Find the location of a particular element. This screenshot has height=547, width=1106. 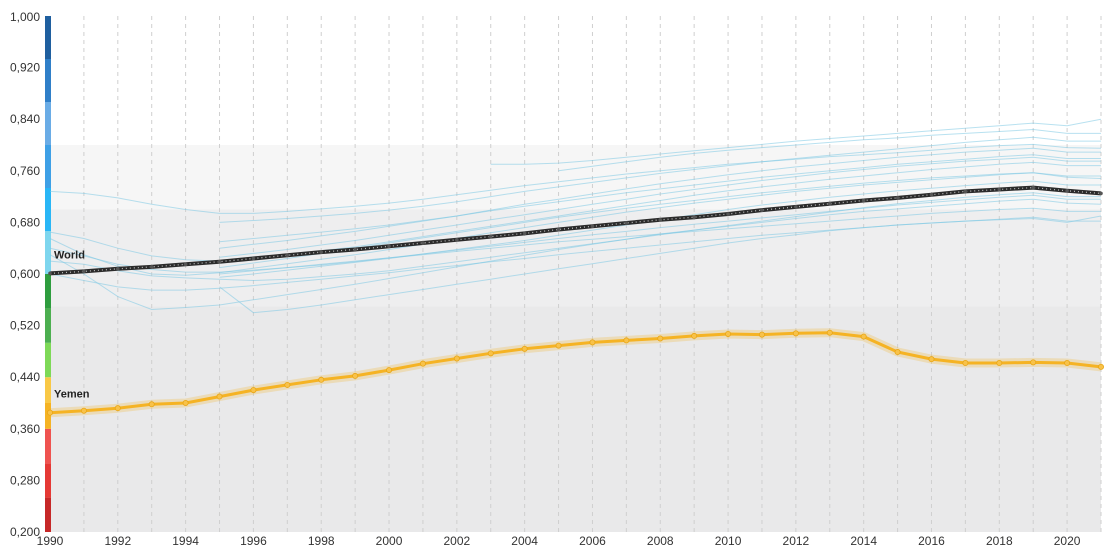

x-tick-label: 1996 is located at coordinates (253, 540).